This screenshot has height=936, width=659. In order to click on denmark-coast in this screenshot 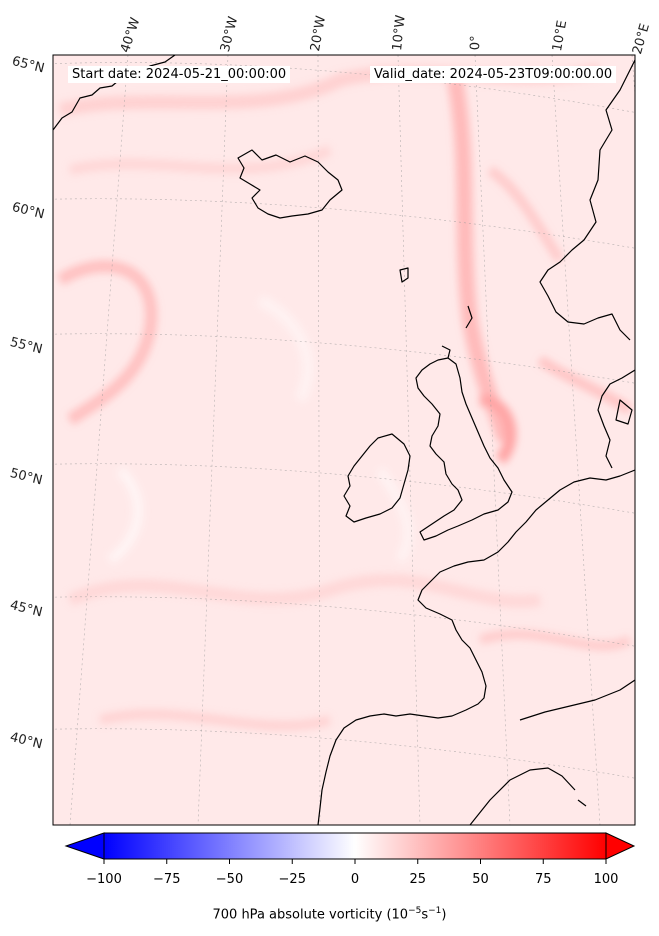, I will do `click(616, 419)`.